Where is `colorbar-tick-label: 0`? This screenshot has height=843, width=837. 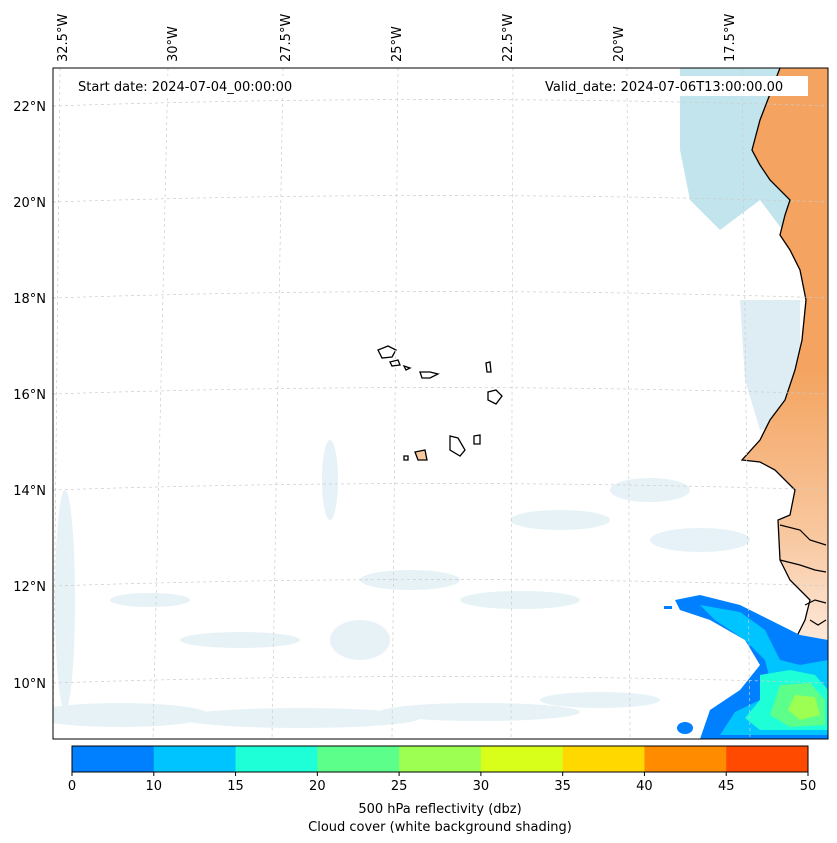 colorbar-tick-label: 0 is located at coordinates (72, 786).